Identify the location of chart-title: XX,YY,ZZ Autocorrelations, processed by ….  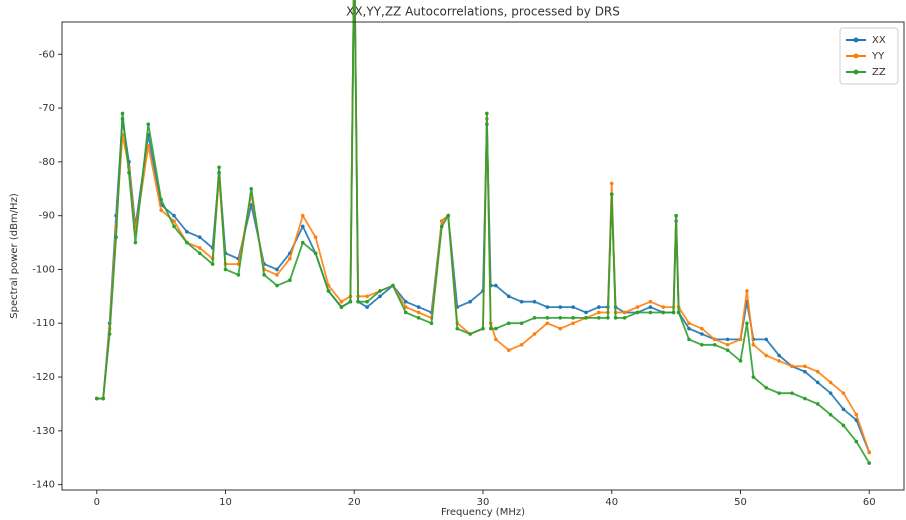
(483, 12).